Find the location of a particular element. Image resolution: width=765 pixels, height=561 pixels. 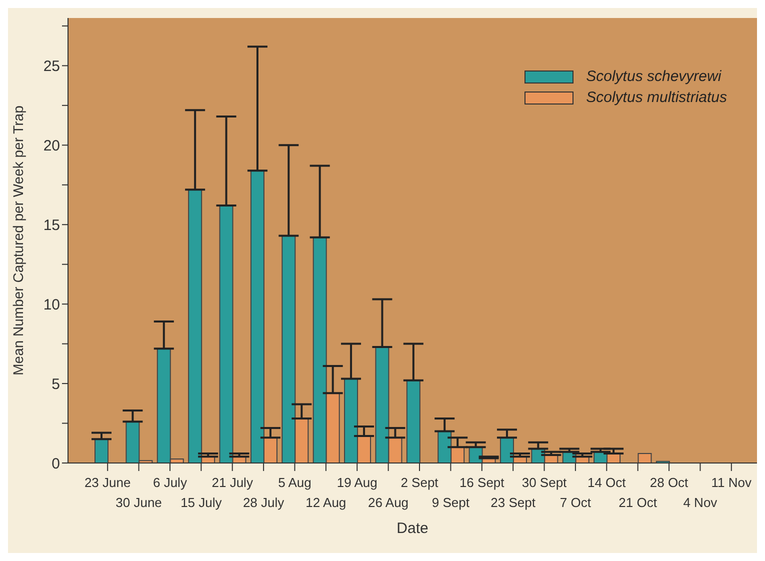

x-tick-label: 21 Oct is located at coordinates (638, 502).